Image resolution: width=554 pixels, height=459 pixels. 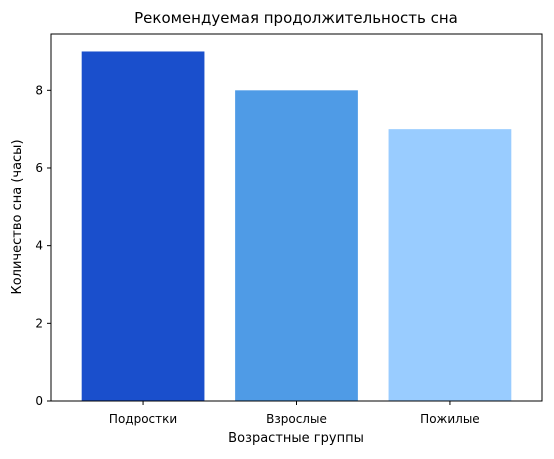 I want to click on x-axis-ticks: Подростки Взрослые Пожилые, so click(x=294, y=413).